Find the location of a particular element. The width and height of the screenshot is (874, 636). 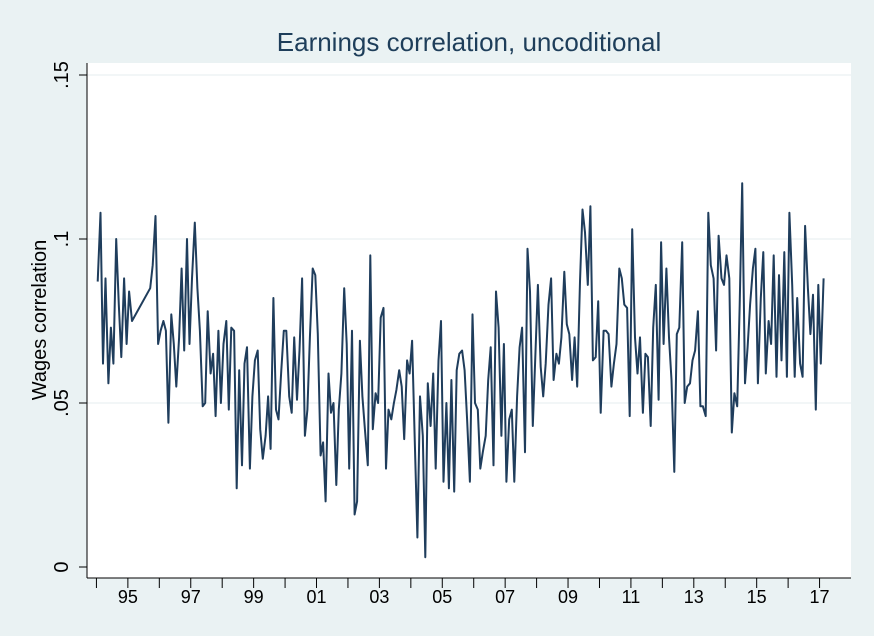

x-tick-label: 03 is located at coordinates (379, 597).